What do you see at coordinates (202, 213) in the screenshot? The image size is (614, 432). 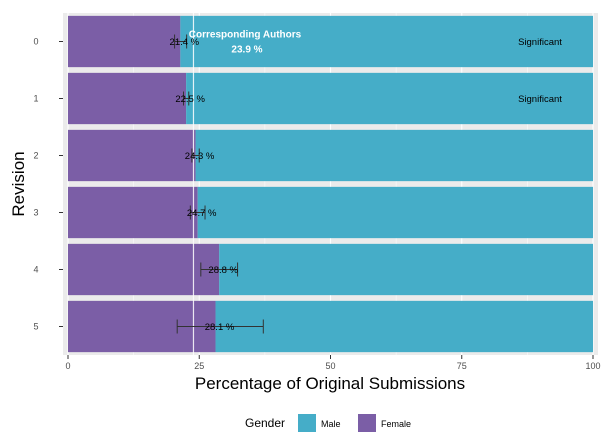 I see `bar-value-label: 24.7 %` at bounding box center [202, 213].